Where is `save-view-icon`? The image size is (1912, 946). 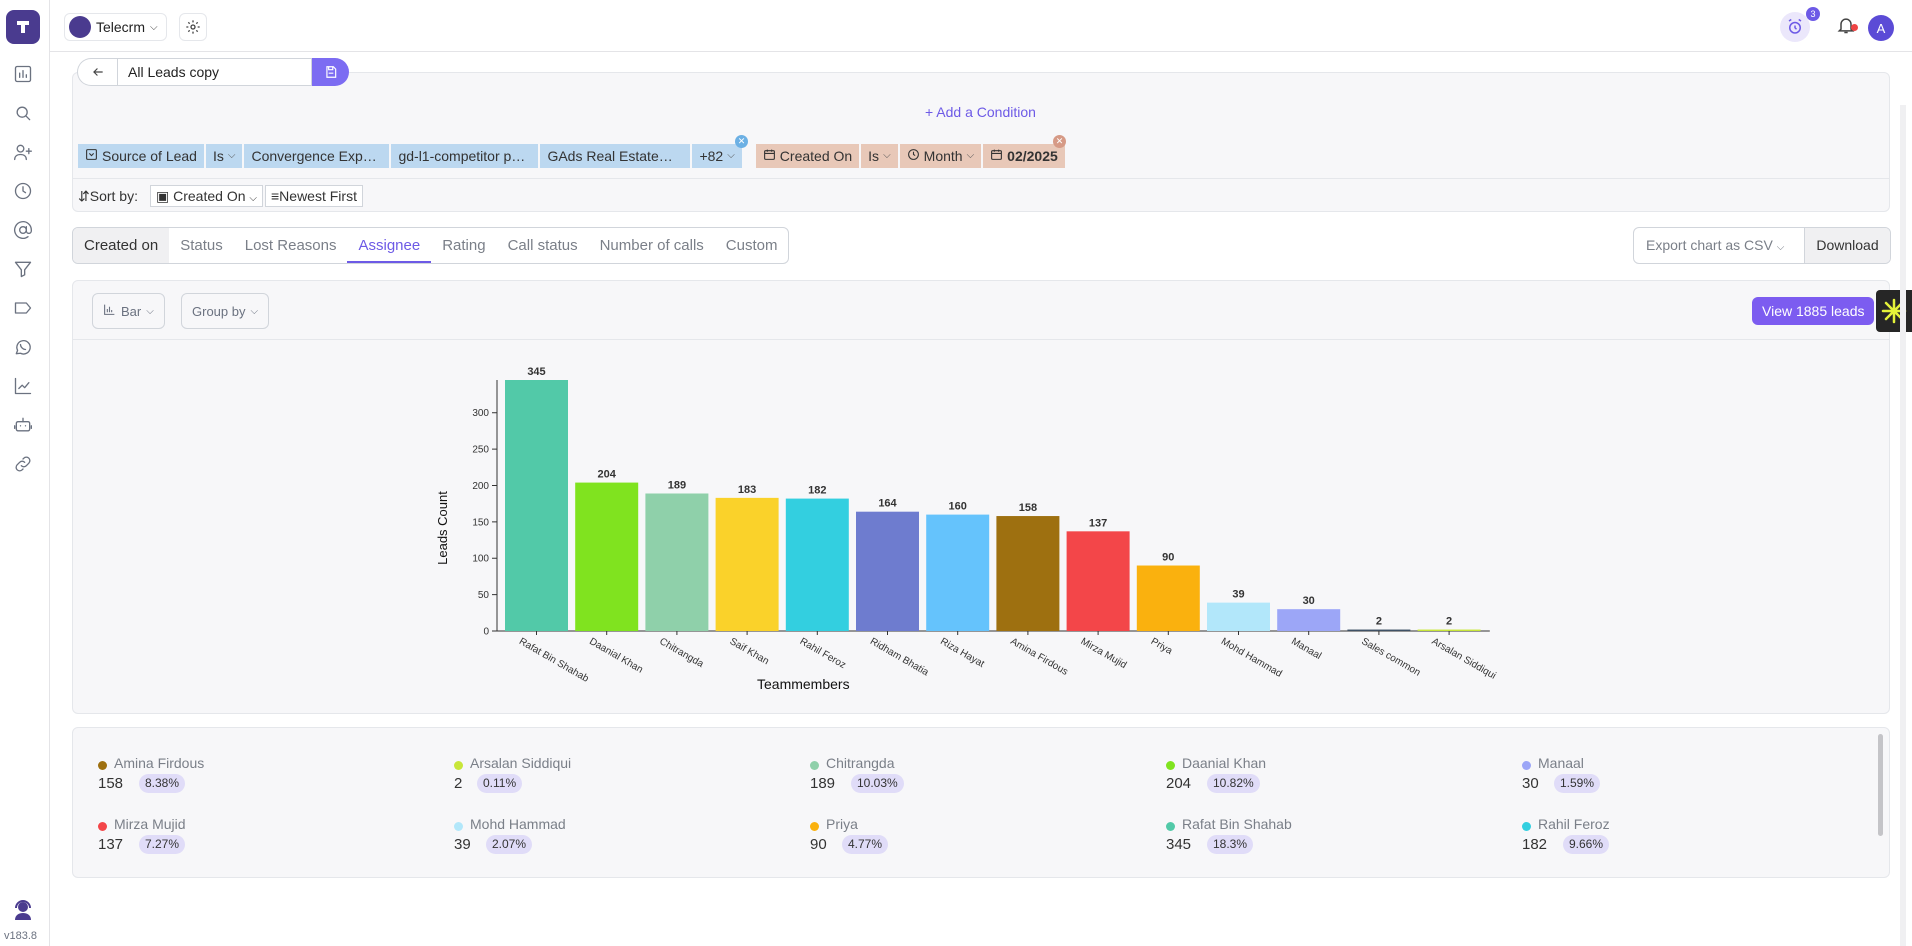
save-view-icon is located at coordinates (330, 72).